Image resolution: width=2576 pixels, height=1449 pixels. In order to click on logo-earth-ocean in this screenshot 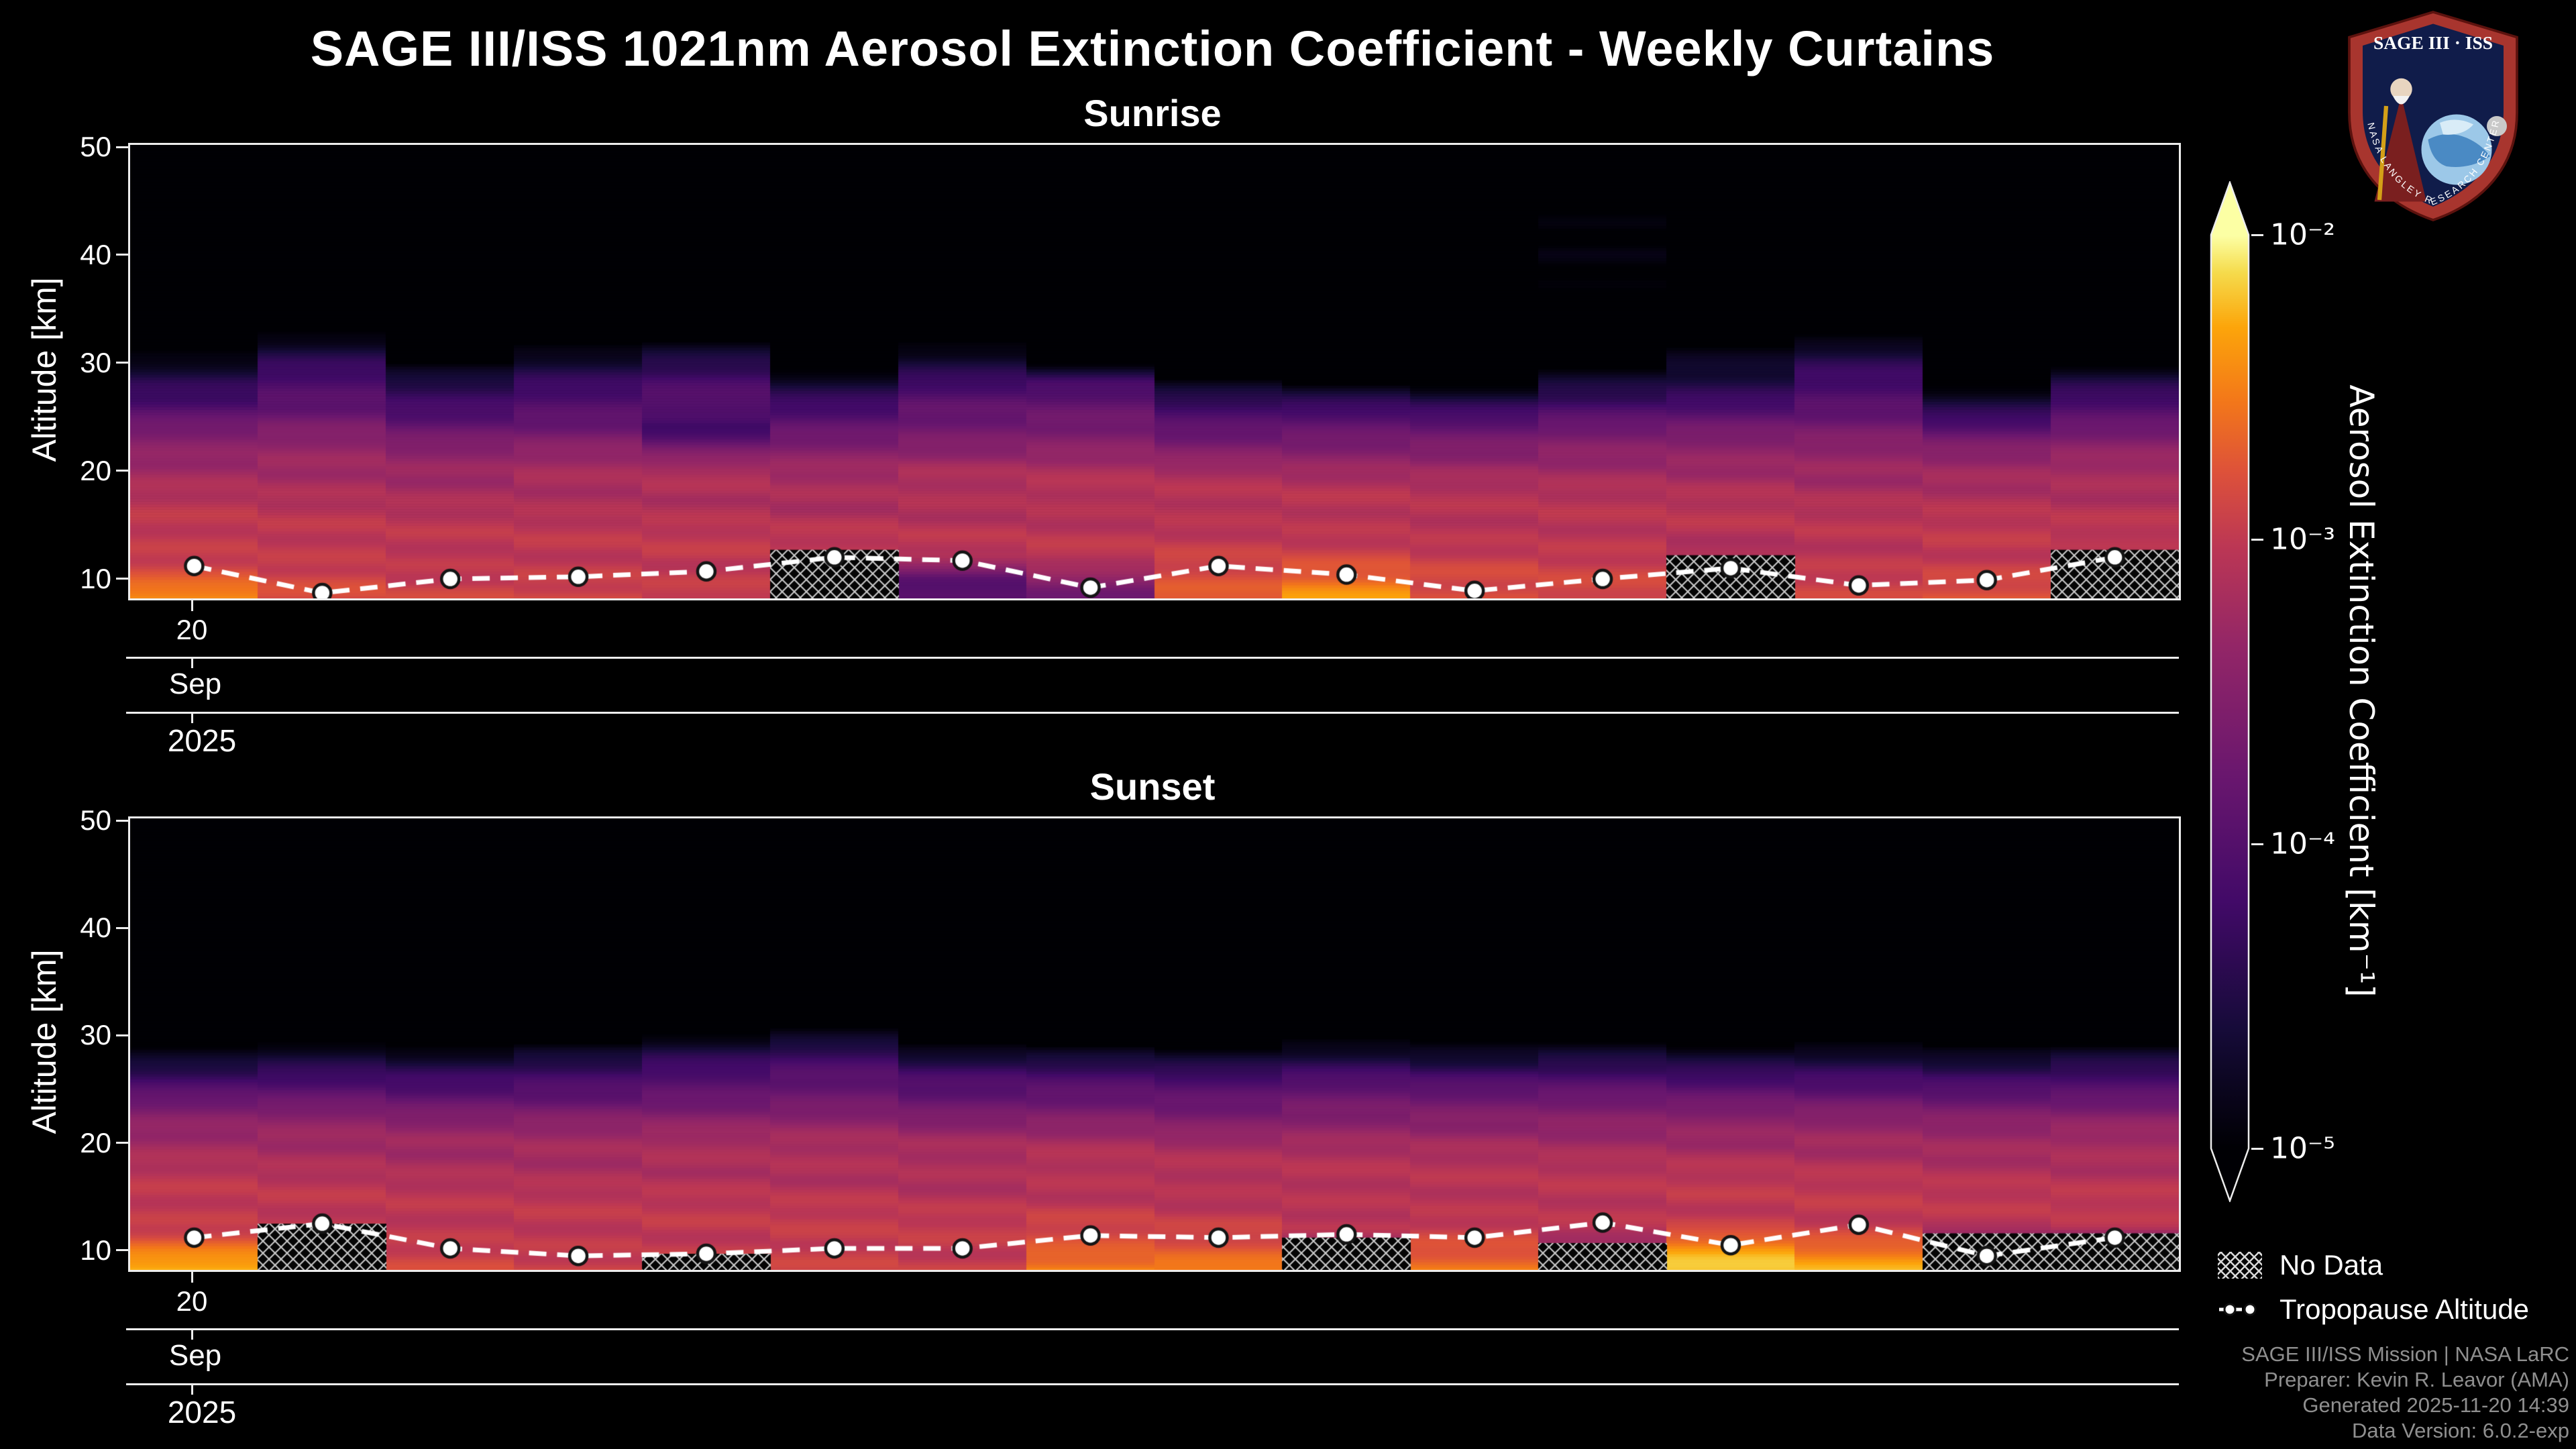, I will do `click(2459, 150)`.